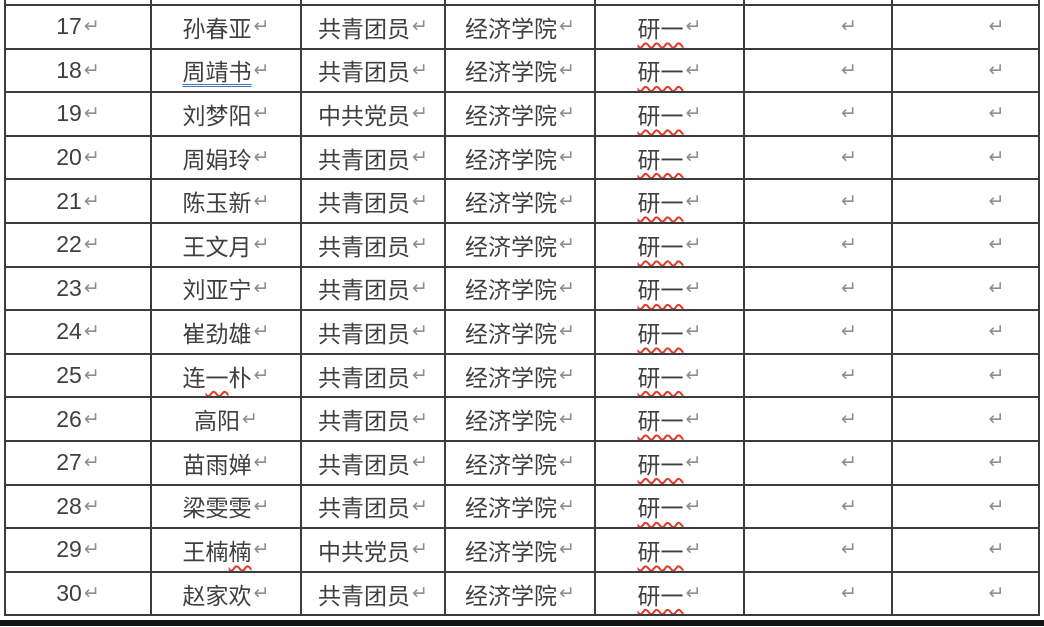 This screenshot has width=1044, height=627. I want to click on cell-name: 王文月 ↵, so click(227, 245).